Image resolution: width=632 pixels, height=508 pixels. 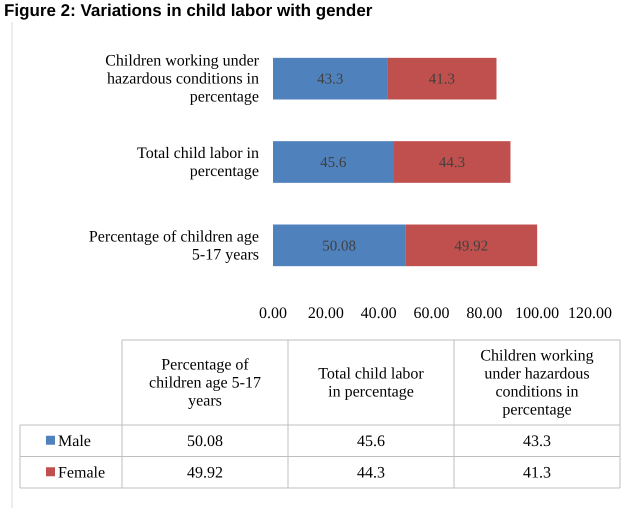 What do you see at coordinates (273, 313) in the screenshot?
I see `x-tick-label: 0.00` at bounding box center [273, 313].